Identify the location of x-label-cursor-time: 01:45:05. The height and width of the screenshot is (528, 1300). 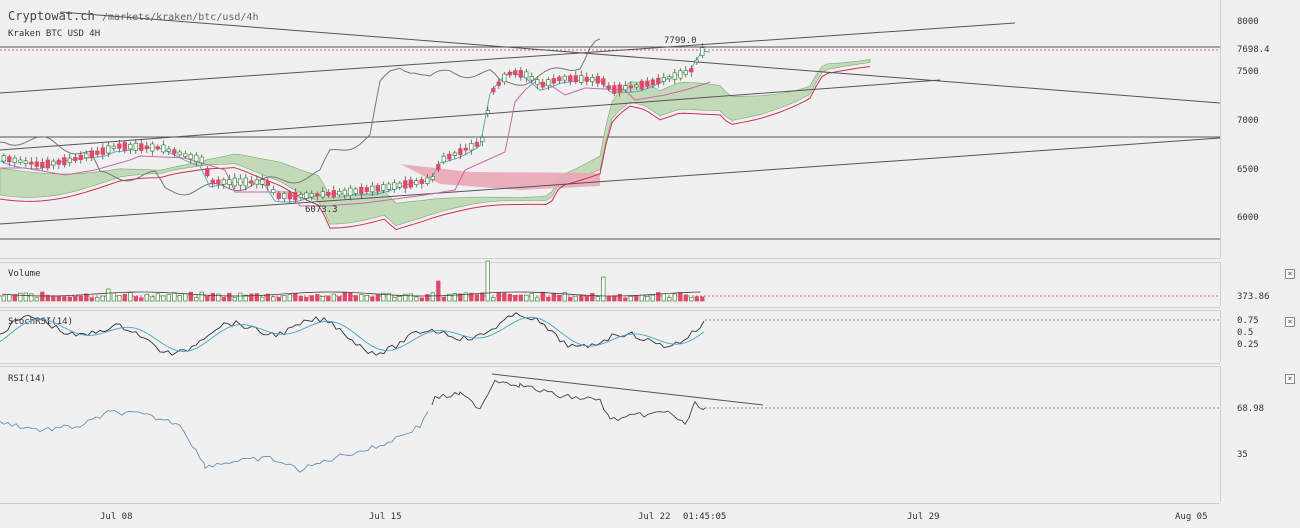
(705, 517).